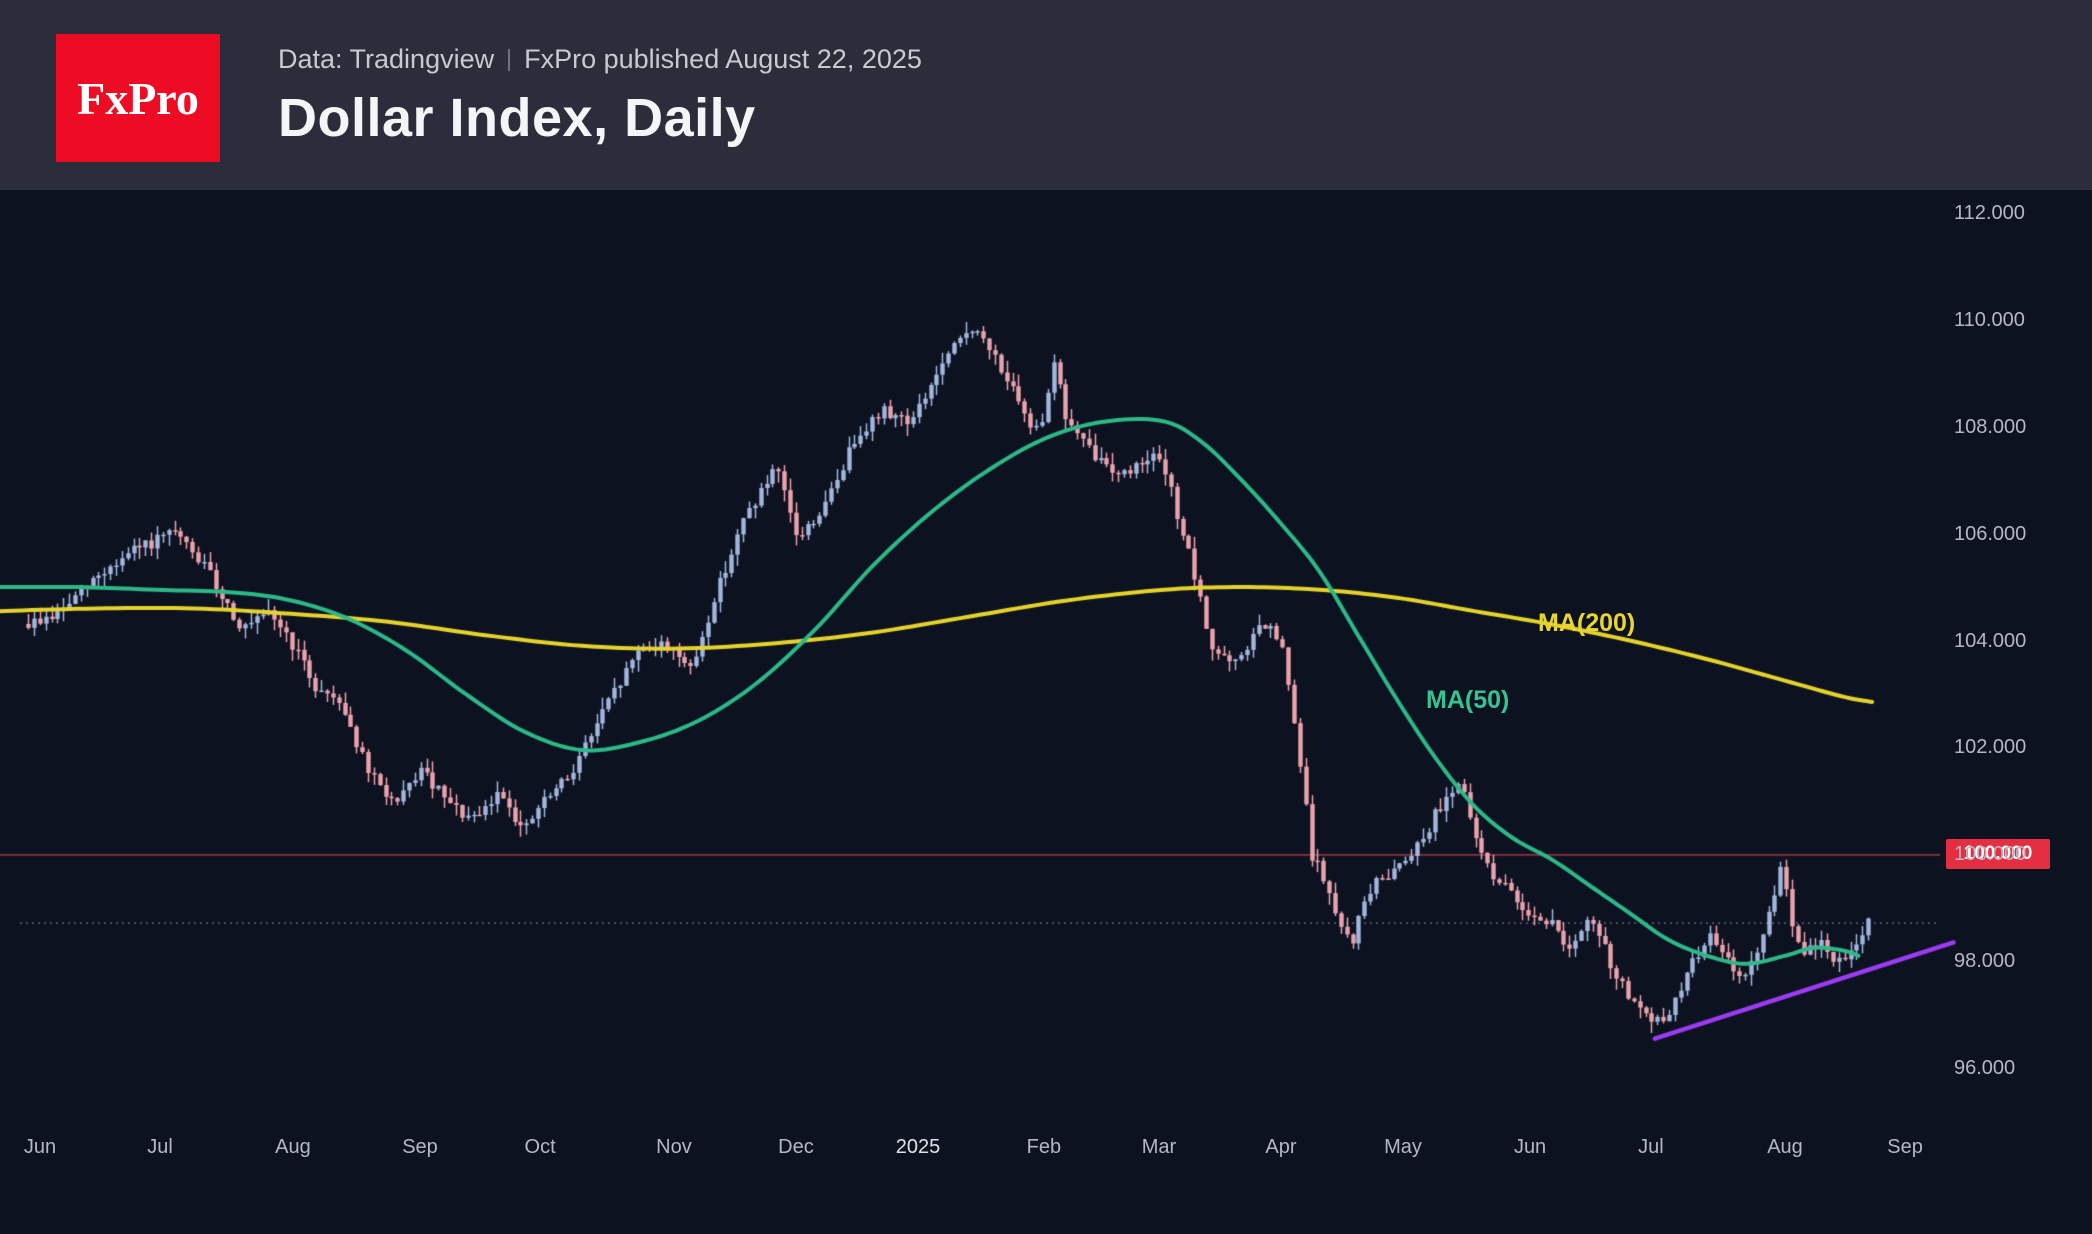 The width and height of the screenshot is (2092, 1234). Describe the element at coordinates (517, 118) in the screenshot. I see `chart-title: Dollar Index, Daily` at that location.